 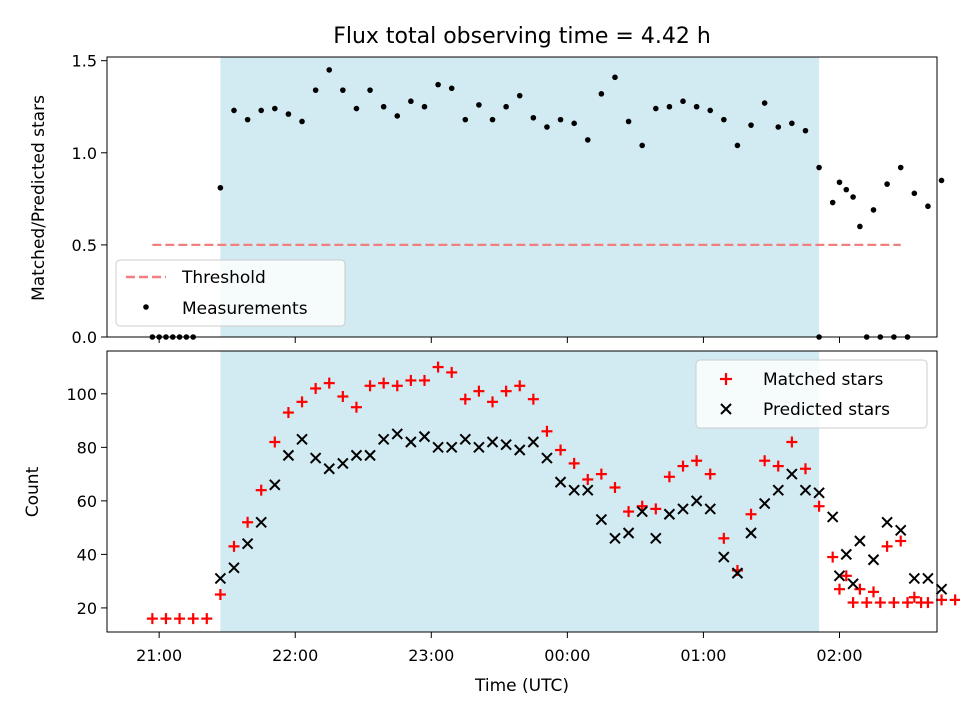 What do you see at coordinates (159, 655) in the screenshot?
I see `x-tick-label: 21:00` at bounding box center [159, 655].